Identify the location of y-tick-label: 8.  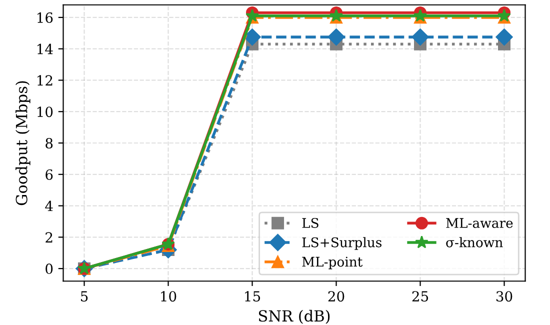
(49, 143).